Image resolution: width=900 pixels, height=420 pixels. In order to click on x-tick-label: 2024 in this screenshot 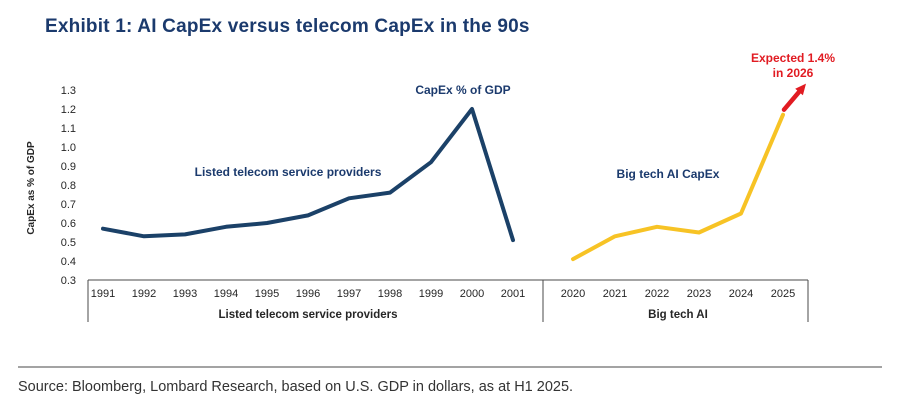, I will do `click(741, 294)`.